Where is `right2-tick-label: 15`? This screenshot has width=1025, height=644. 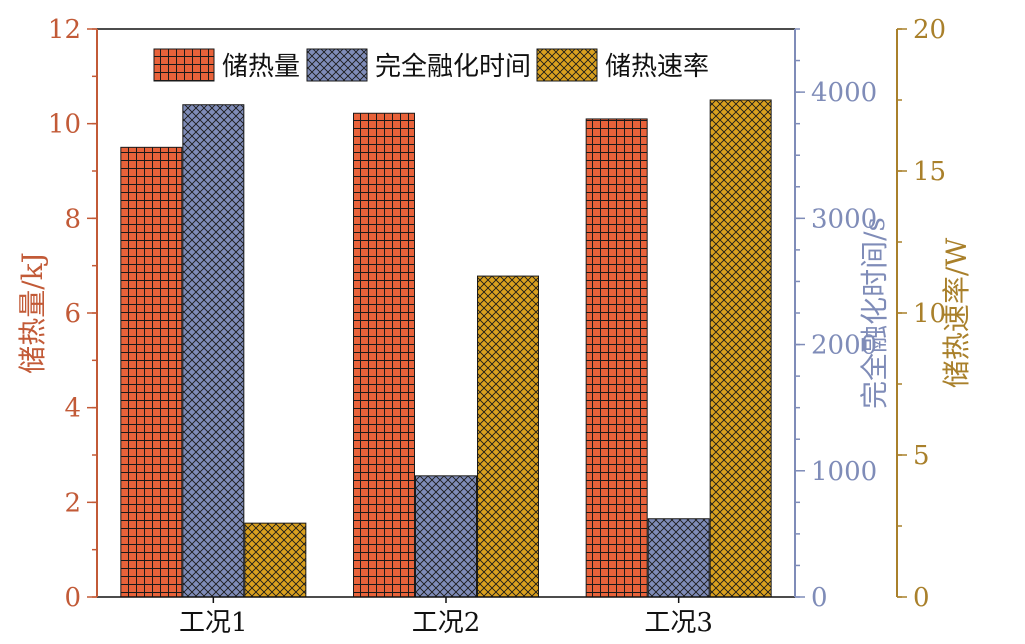 right2-tick-label: 15 is located at coordinates (929, 172).